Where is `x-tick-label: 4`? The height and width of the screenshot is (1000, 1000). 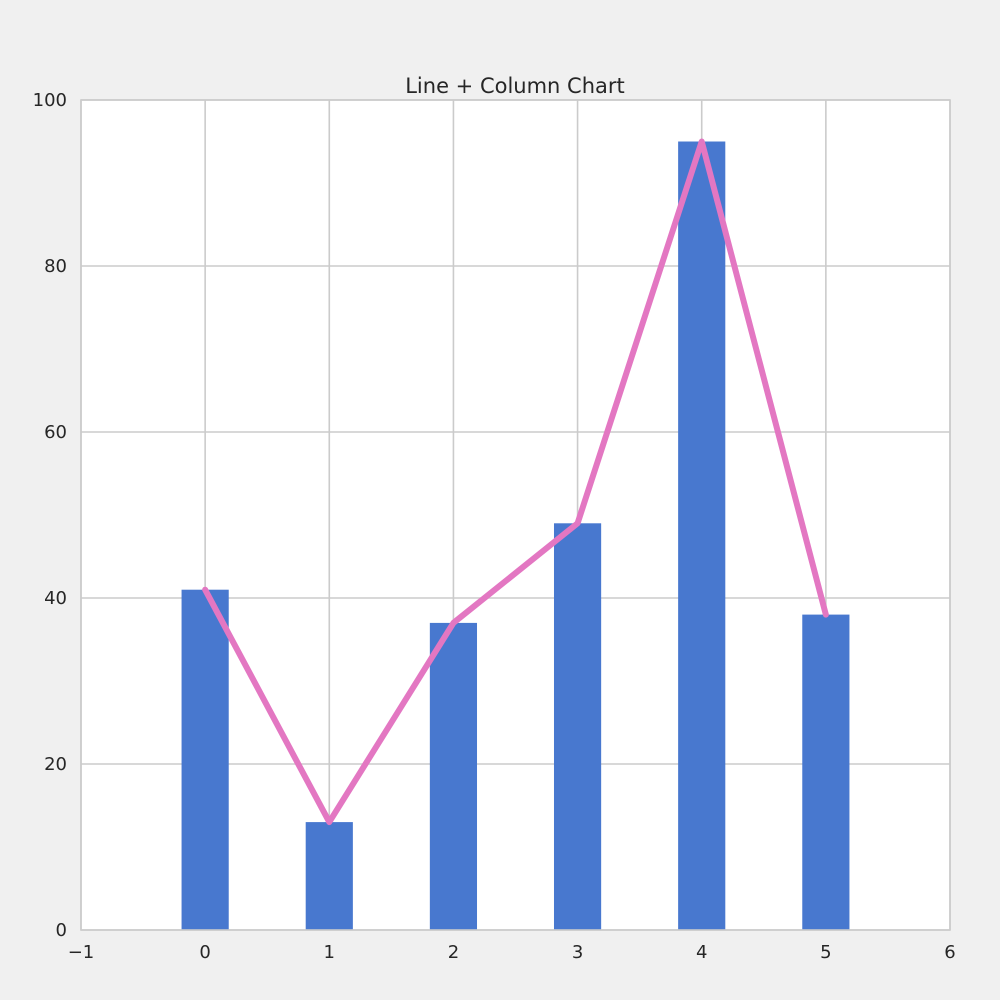
x-tick-label: 4 is located at coordinates (701, 952).